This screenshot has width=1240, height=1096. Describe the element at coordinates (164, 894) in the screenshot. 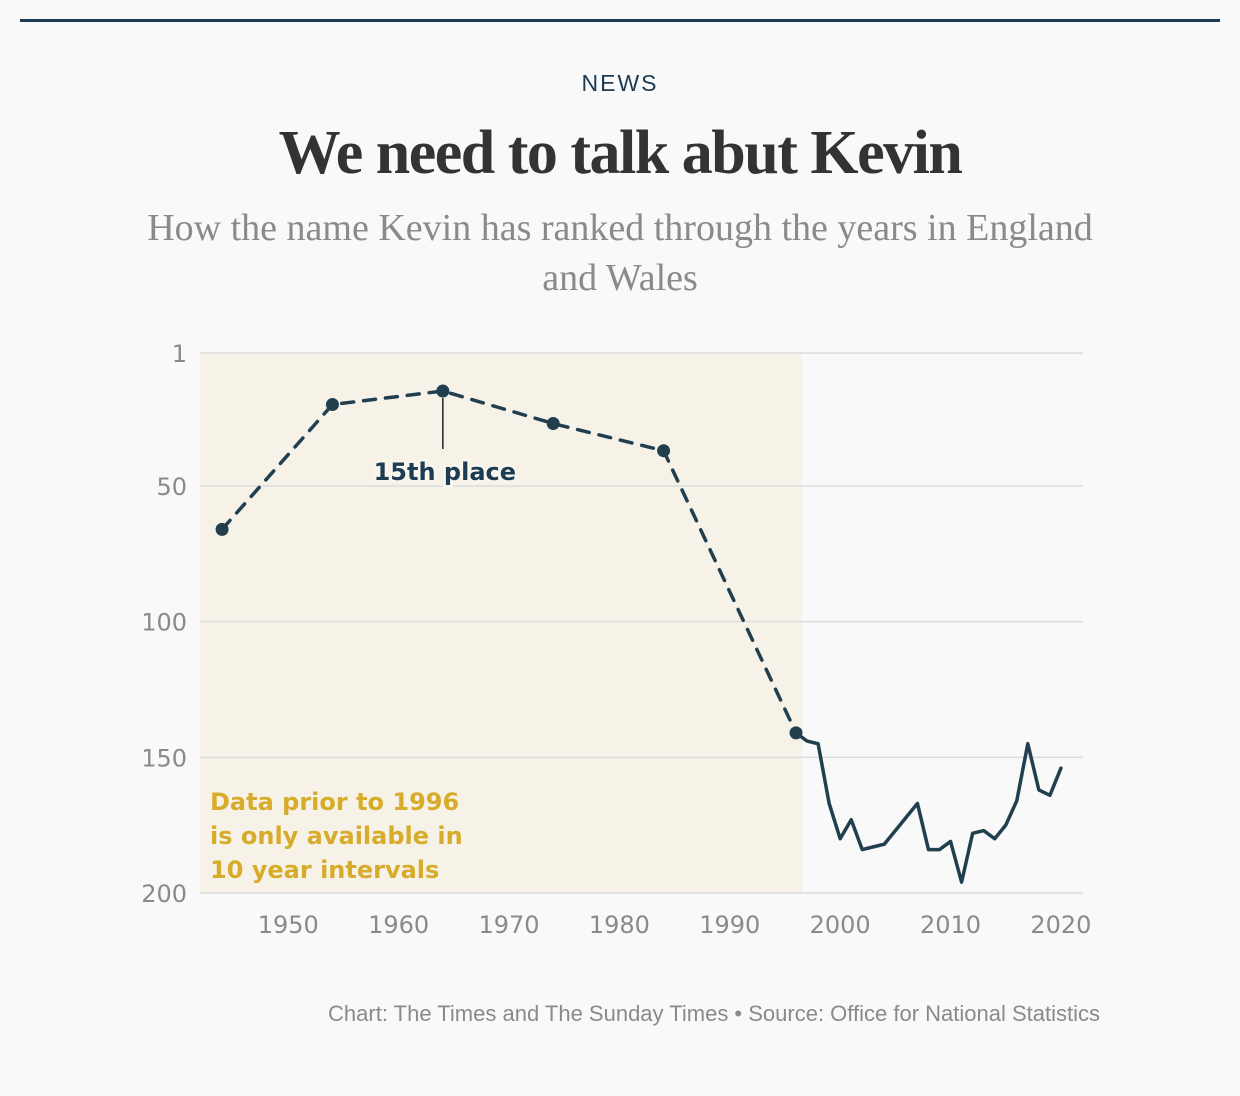

I see `y-tick-label-200: 200` at that location.